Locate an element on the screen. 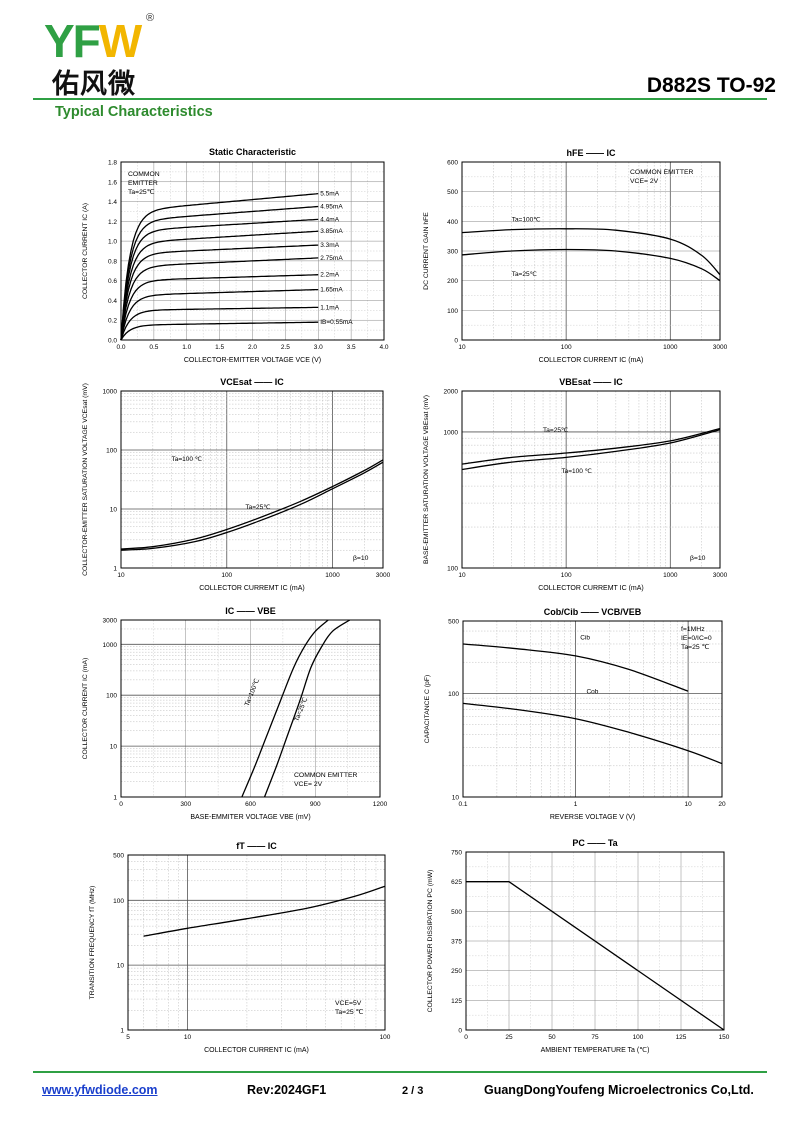  x-tick-label: 3.0 is located at coordinates (318, 347).